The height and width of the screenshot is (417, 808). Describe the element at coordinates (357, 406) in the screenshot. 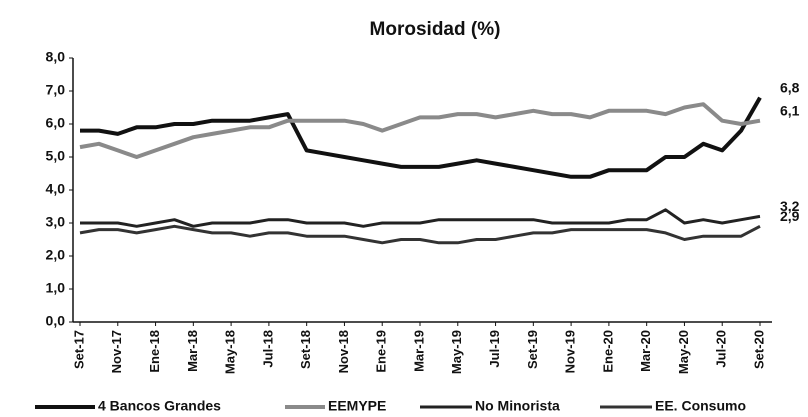

I see `legend-label: EEMYPE` at that location.